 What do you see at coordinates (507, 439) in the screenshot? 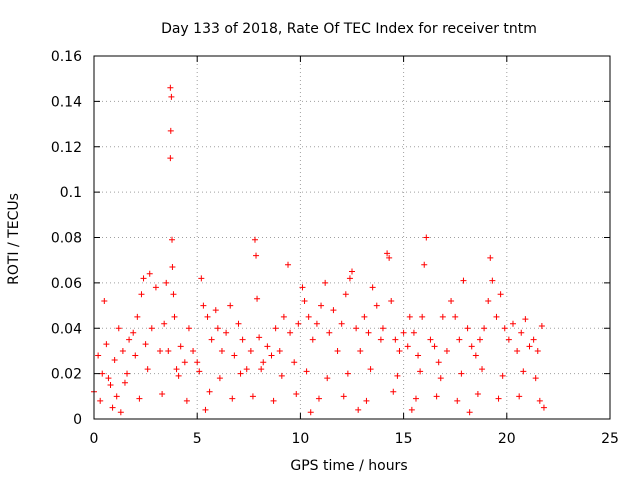
I see `x-tick-label: 20` at bounding box center [507, 439].